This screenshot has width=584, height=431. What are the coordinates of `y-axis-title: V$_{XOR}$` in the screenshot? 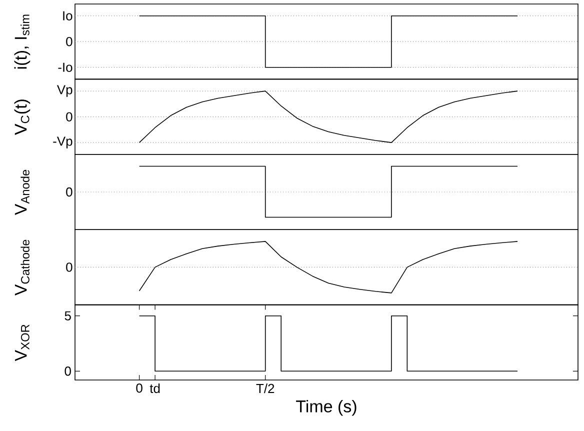 It's located at (22, 343).